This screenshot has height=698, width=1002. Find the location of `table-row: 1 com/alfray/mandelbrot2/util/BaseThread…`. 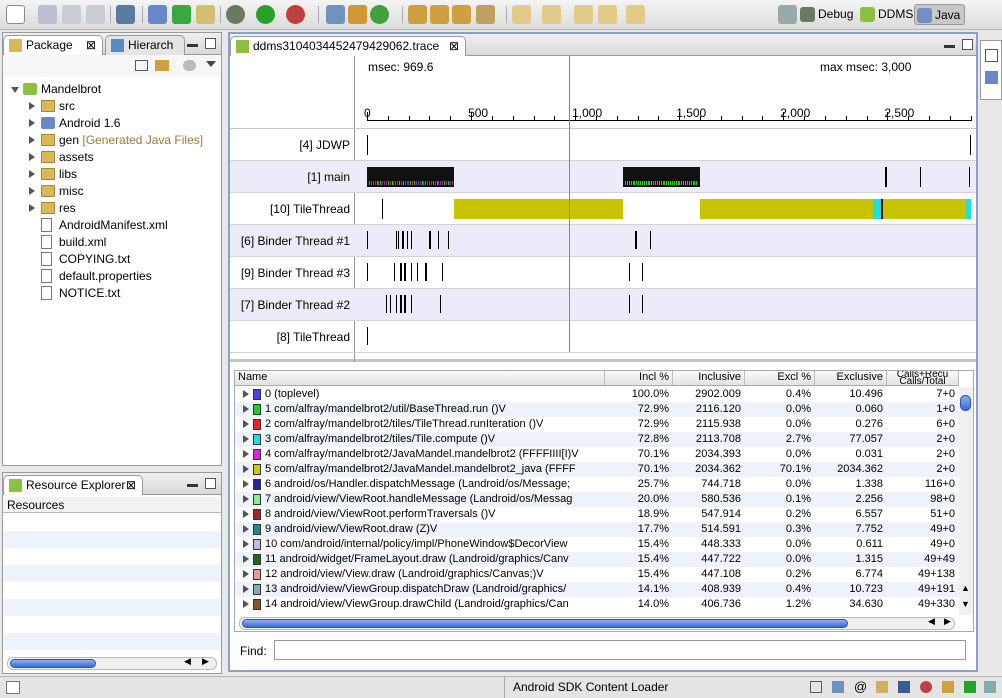

table-row: 1 com/alfray/mandelbrot2/util/BaseThread… is located at coordinates (597, 409).